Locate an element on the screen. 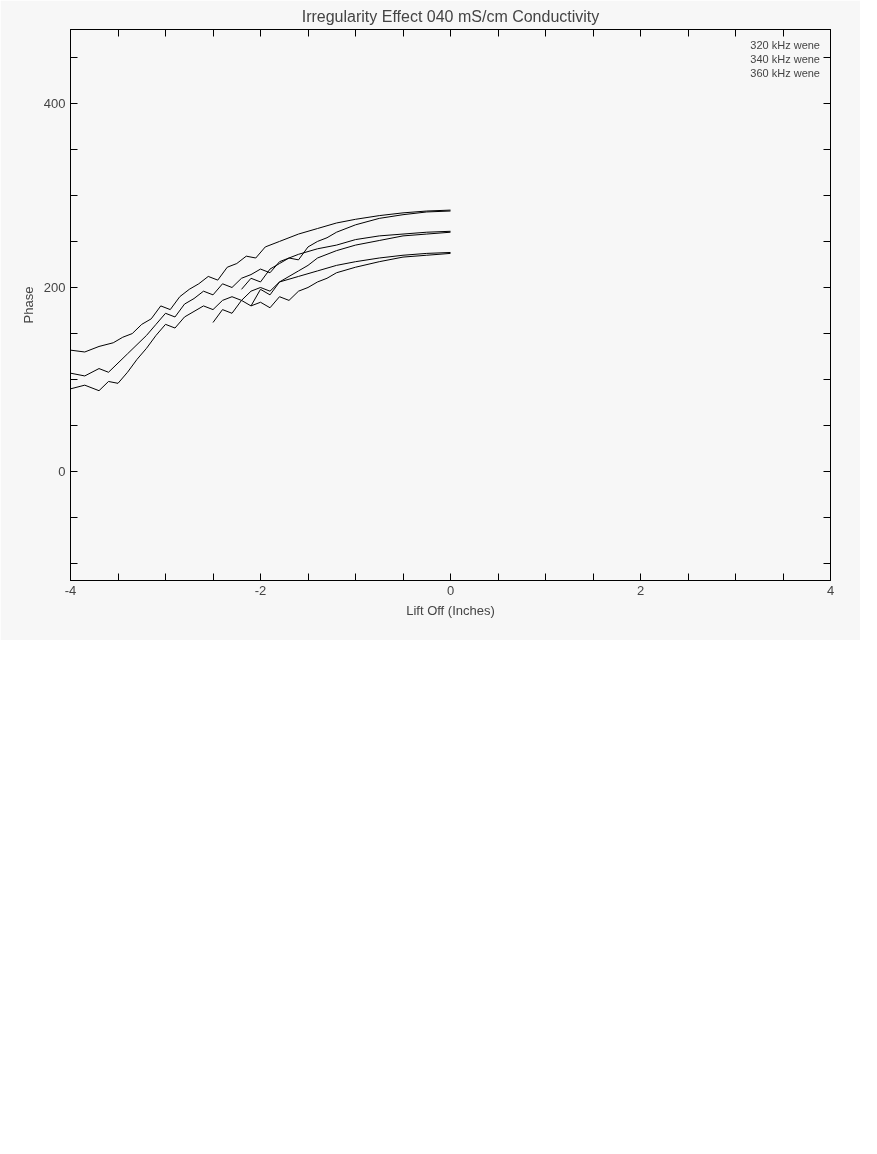  y-tick-label: 0 is located at coordinates (62, 472).